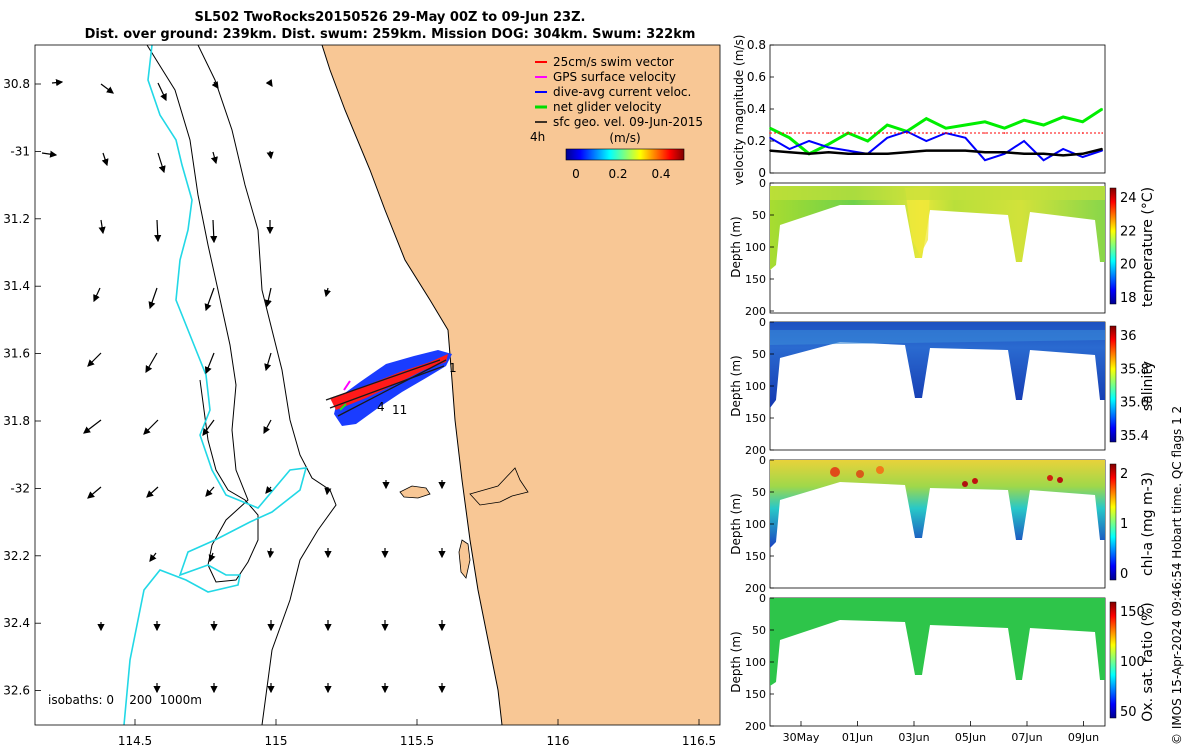  What do you see at coordinates (453, 368) in the screenshot?
I see `track-label-1: 1` at bounding box center [453, 368].